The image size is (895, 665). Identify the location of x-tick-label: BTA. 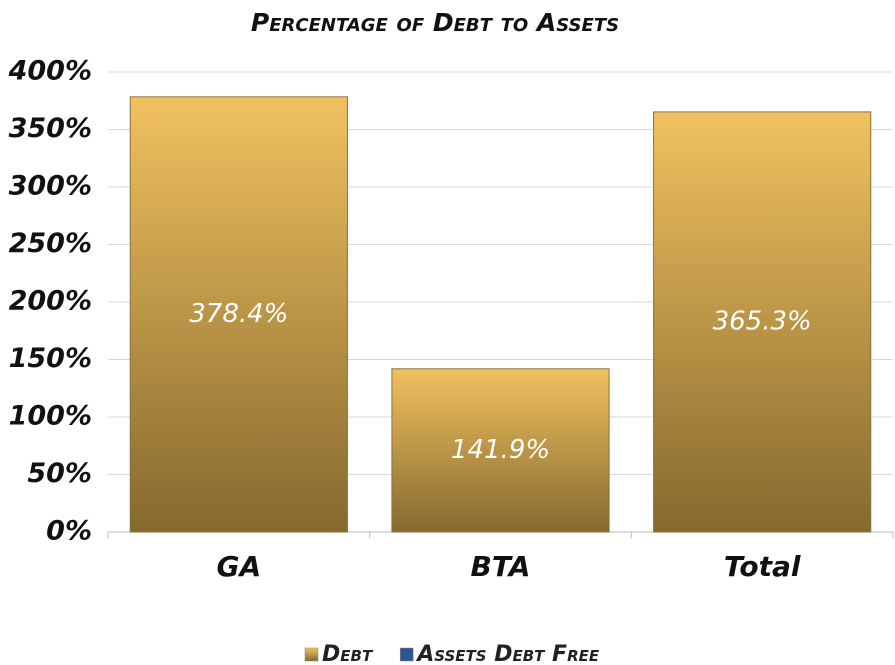
(501, 566).